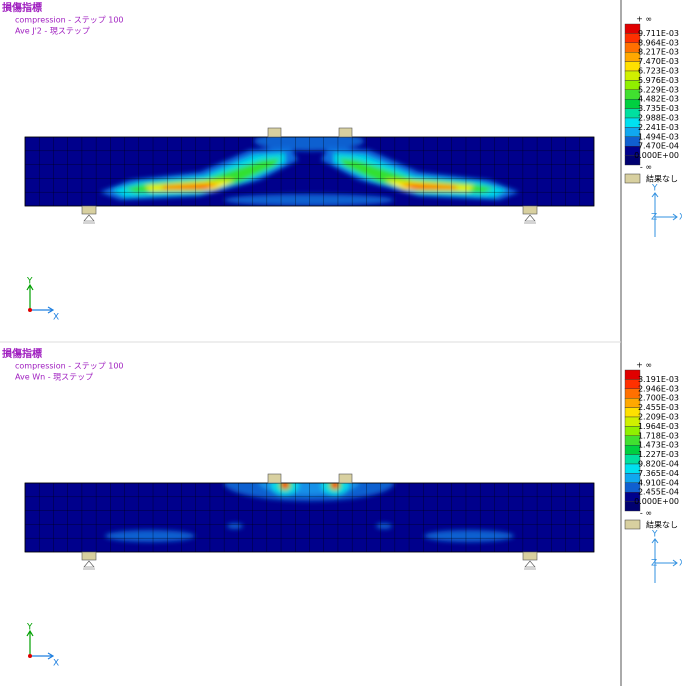 This screenshot has width=682, height=686. What do you see at coordinates (658, 61) in the screenshot?
I see `legend-value: 7.470E-03` at bounding box center [658, 61].